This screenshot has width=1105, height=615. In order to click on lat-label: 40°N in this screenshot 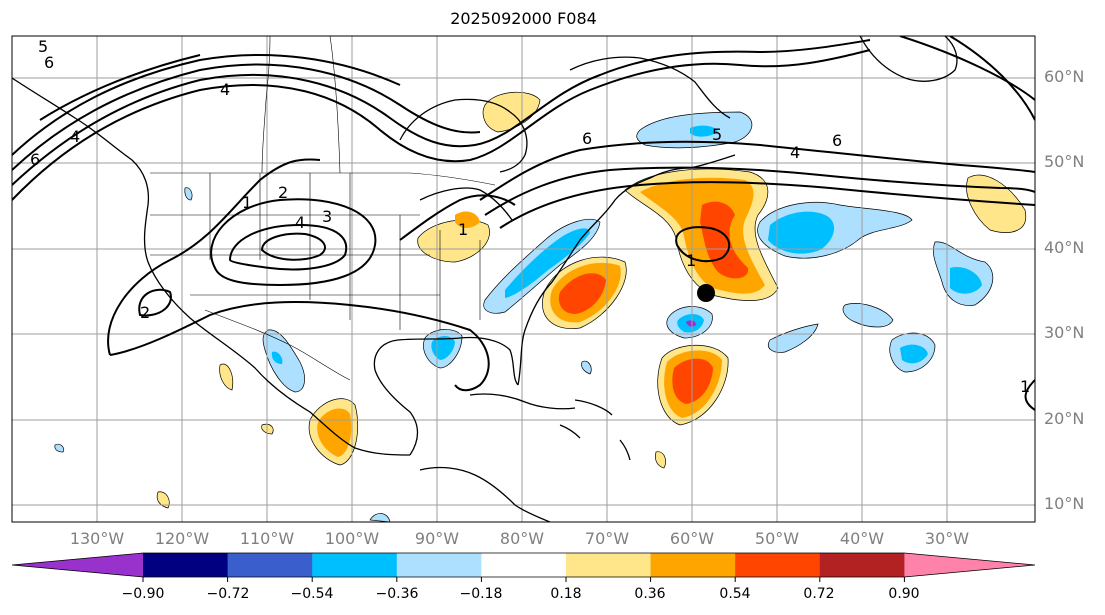, I will do `click(1064, 247)`.